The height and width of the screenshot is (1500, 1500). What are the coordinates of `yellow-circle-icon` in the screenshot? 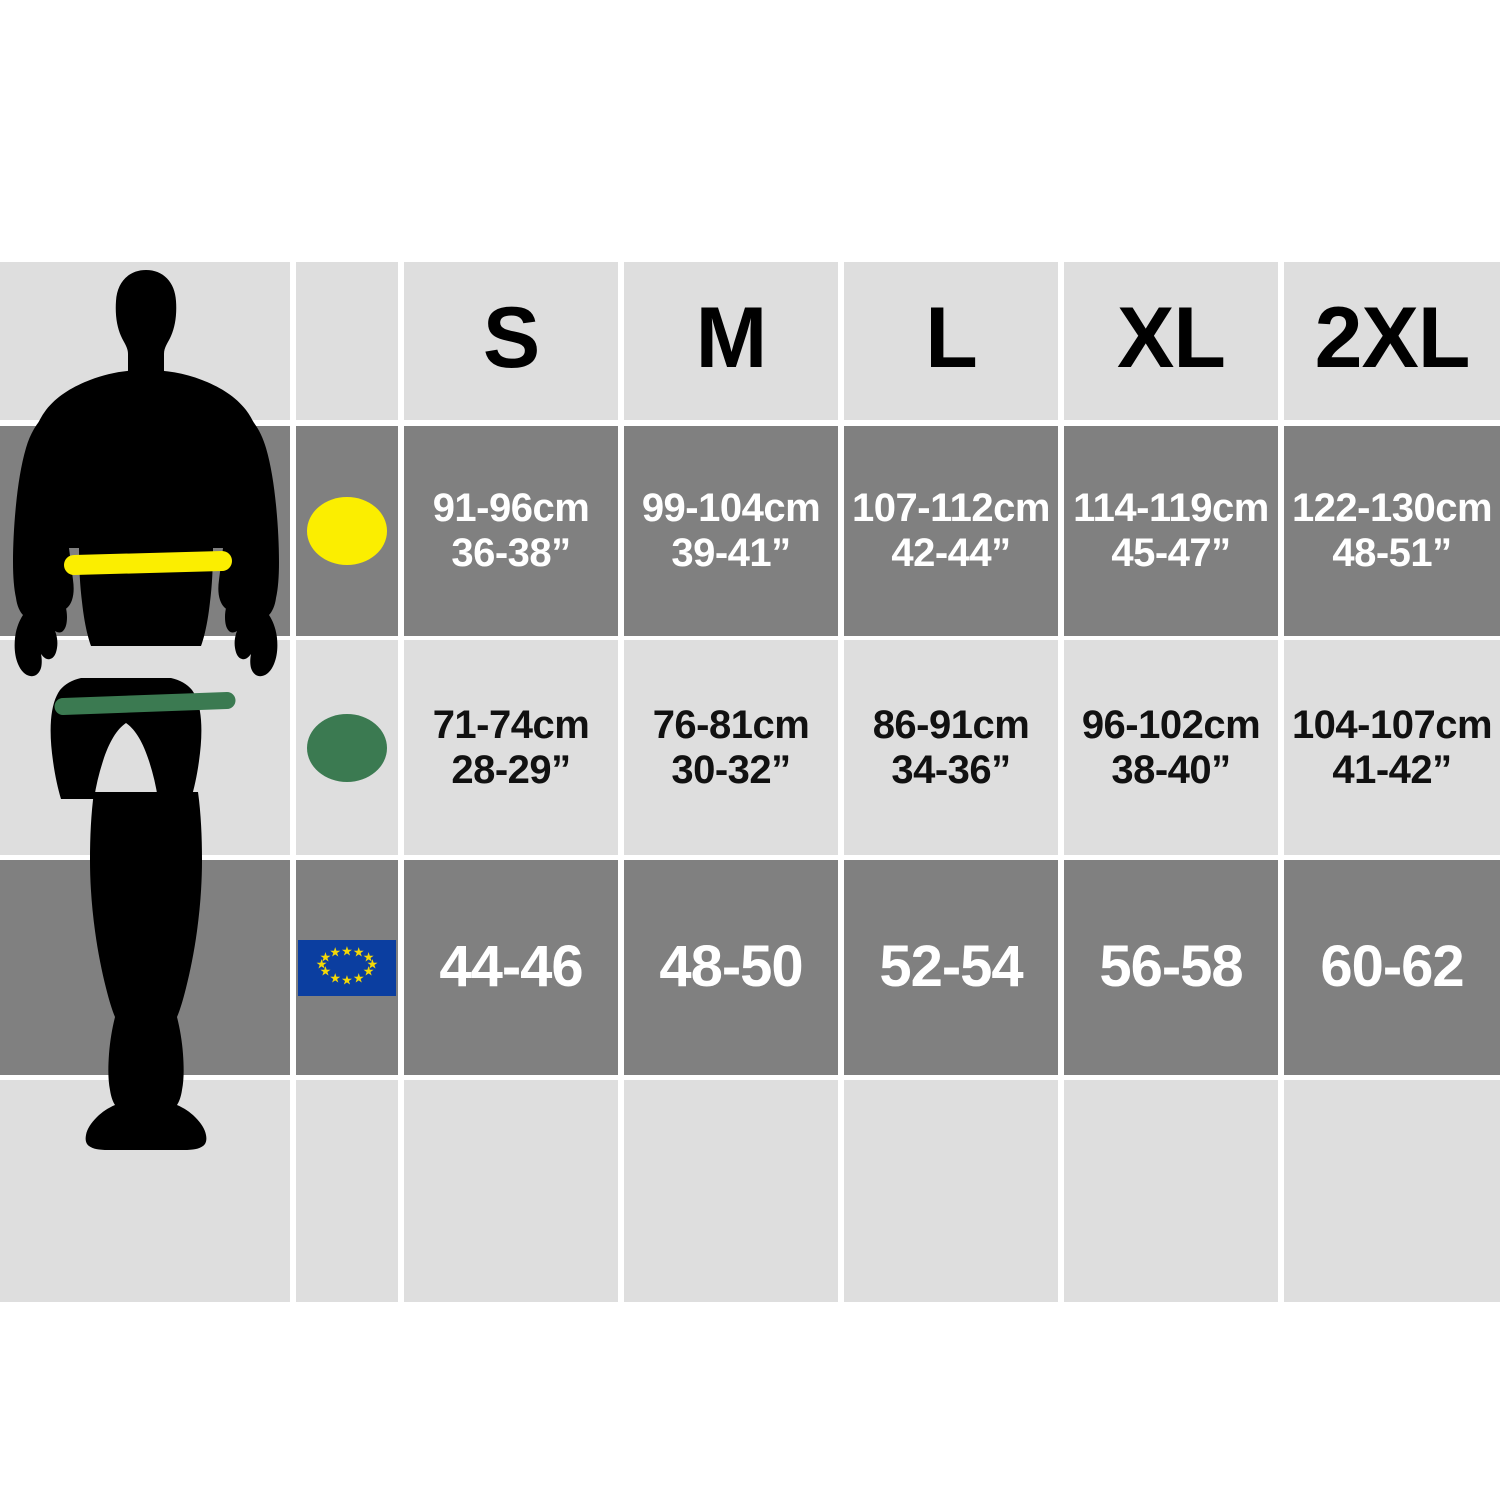 It's located at (347, 531).